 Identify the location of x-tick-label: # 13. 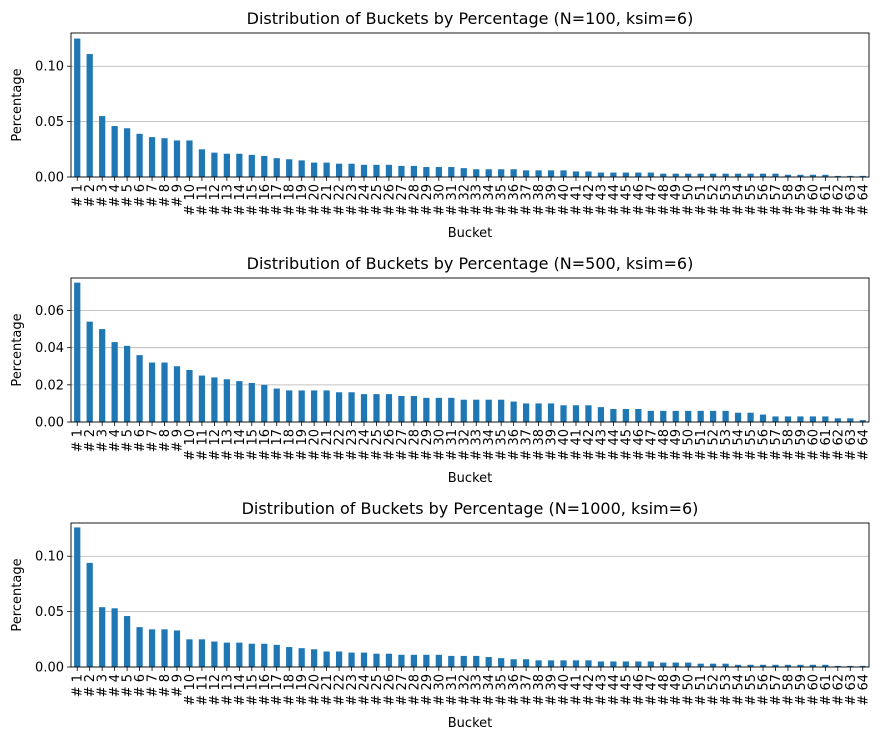
(227, 445).